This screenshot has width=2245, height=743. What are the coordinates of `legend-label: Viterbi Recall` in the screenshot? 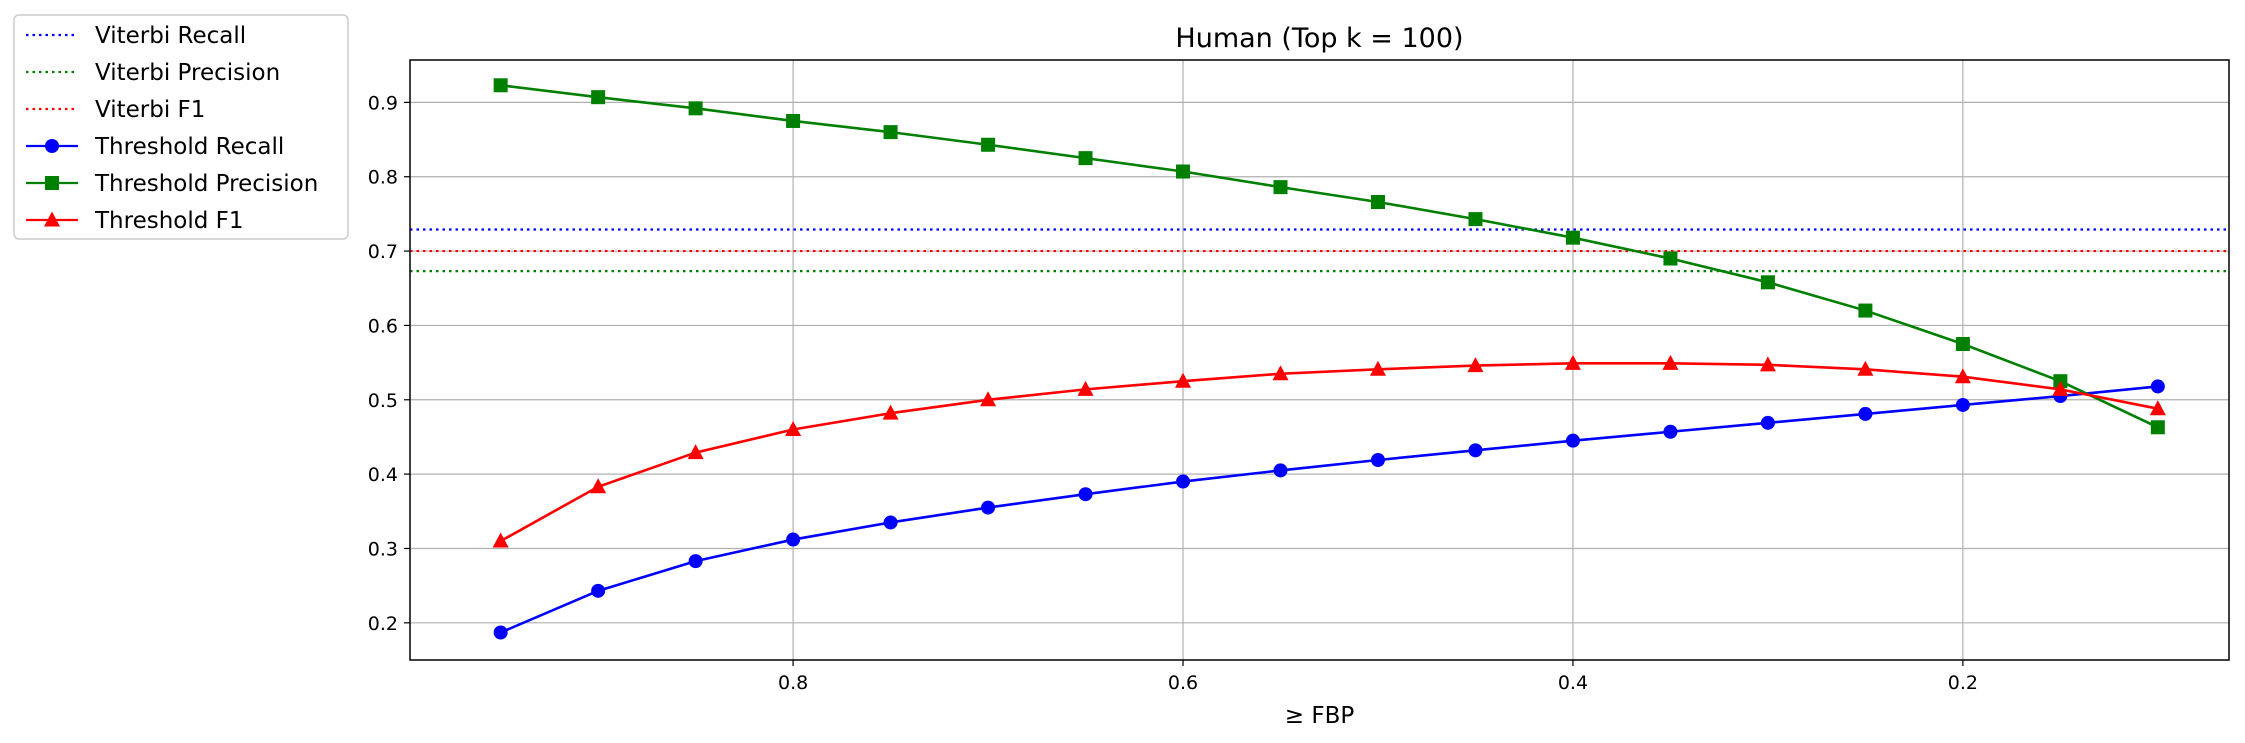 It's located at (170, 36).